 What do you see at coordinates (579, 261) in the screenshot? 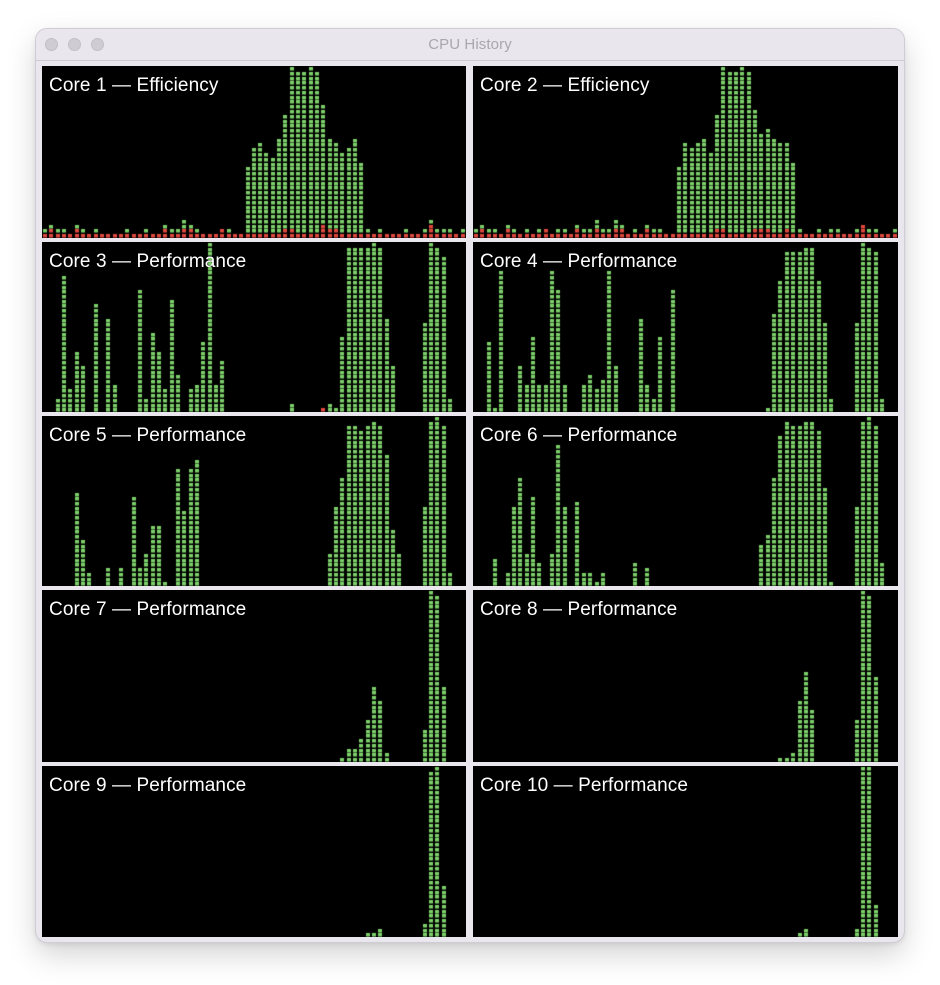
I see `core-label: Core 4 — Performance` at bounding box center [579, 261].